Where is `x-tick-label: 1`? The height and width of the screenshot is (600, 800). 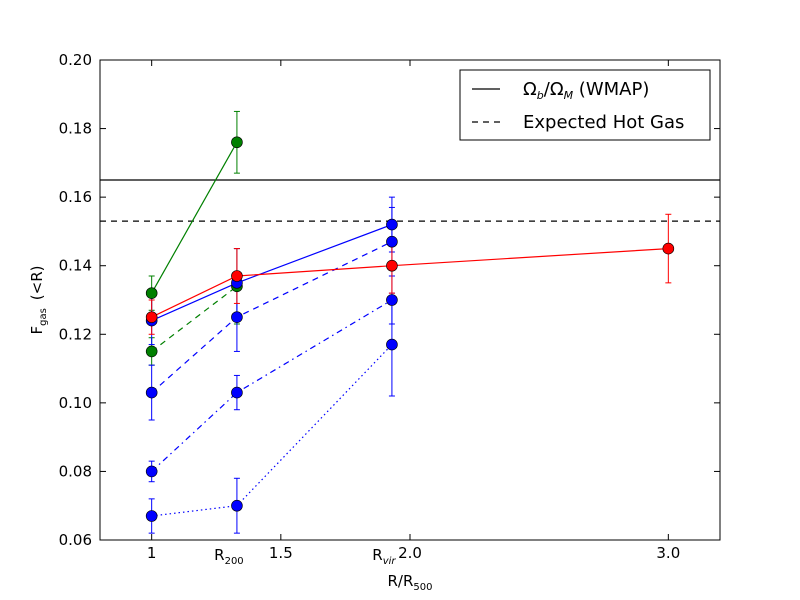 x-tick-label: 1 is located at coordinates (152, 553).